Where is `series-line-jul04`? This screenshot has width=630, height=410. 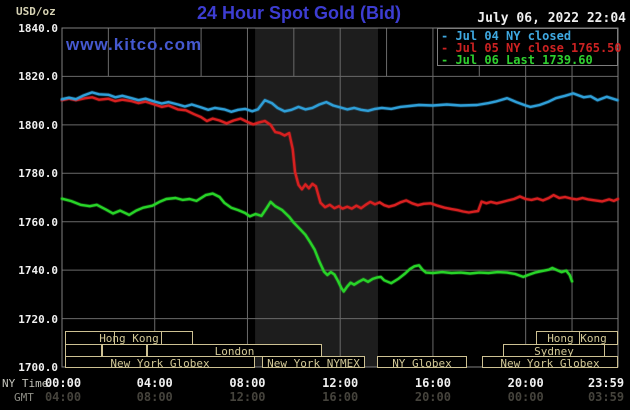
series-line-jul04 is located at coordinates (339, 102).